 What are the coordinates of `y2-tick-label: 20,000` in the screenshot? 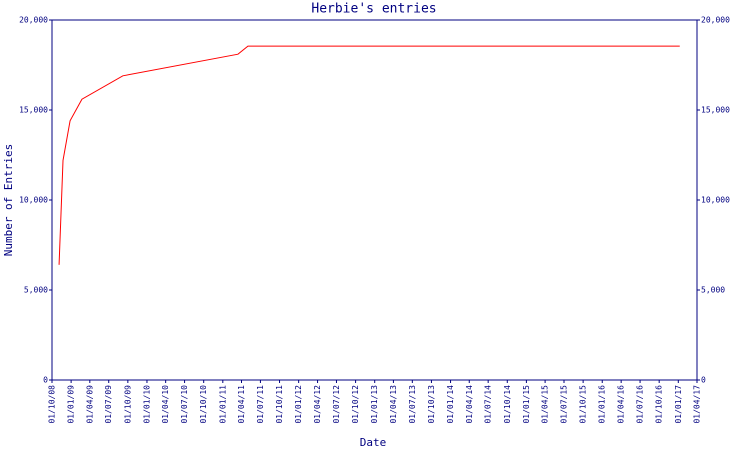 It's located at (715, 20).